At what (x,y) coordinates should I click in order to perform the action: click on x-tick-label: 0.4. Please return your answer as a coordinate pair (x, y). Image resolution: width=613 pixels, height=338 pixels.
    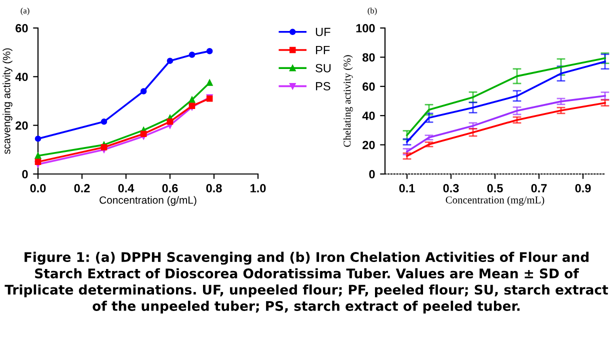
    Looking at the image, I should click on (126, 188).